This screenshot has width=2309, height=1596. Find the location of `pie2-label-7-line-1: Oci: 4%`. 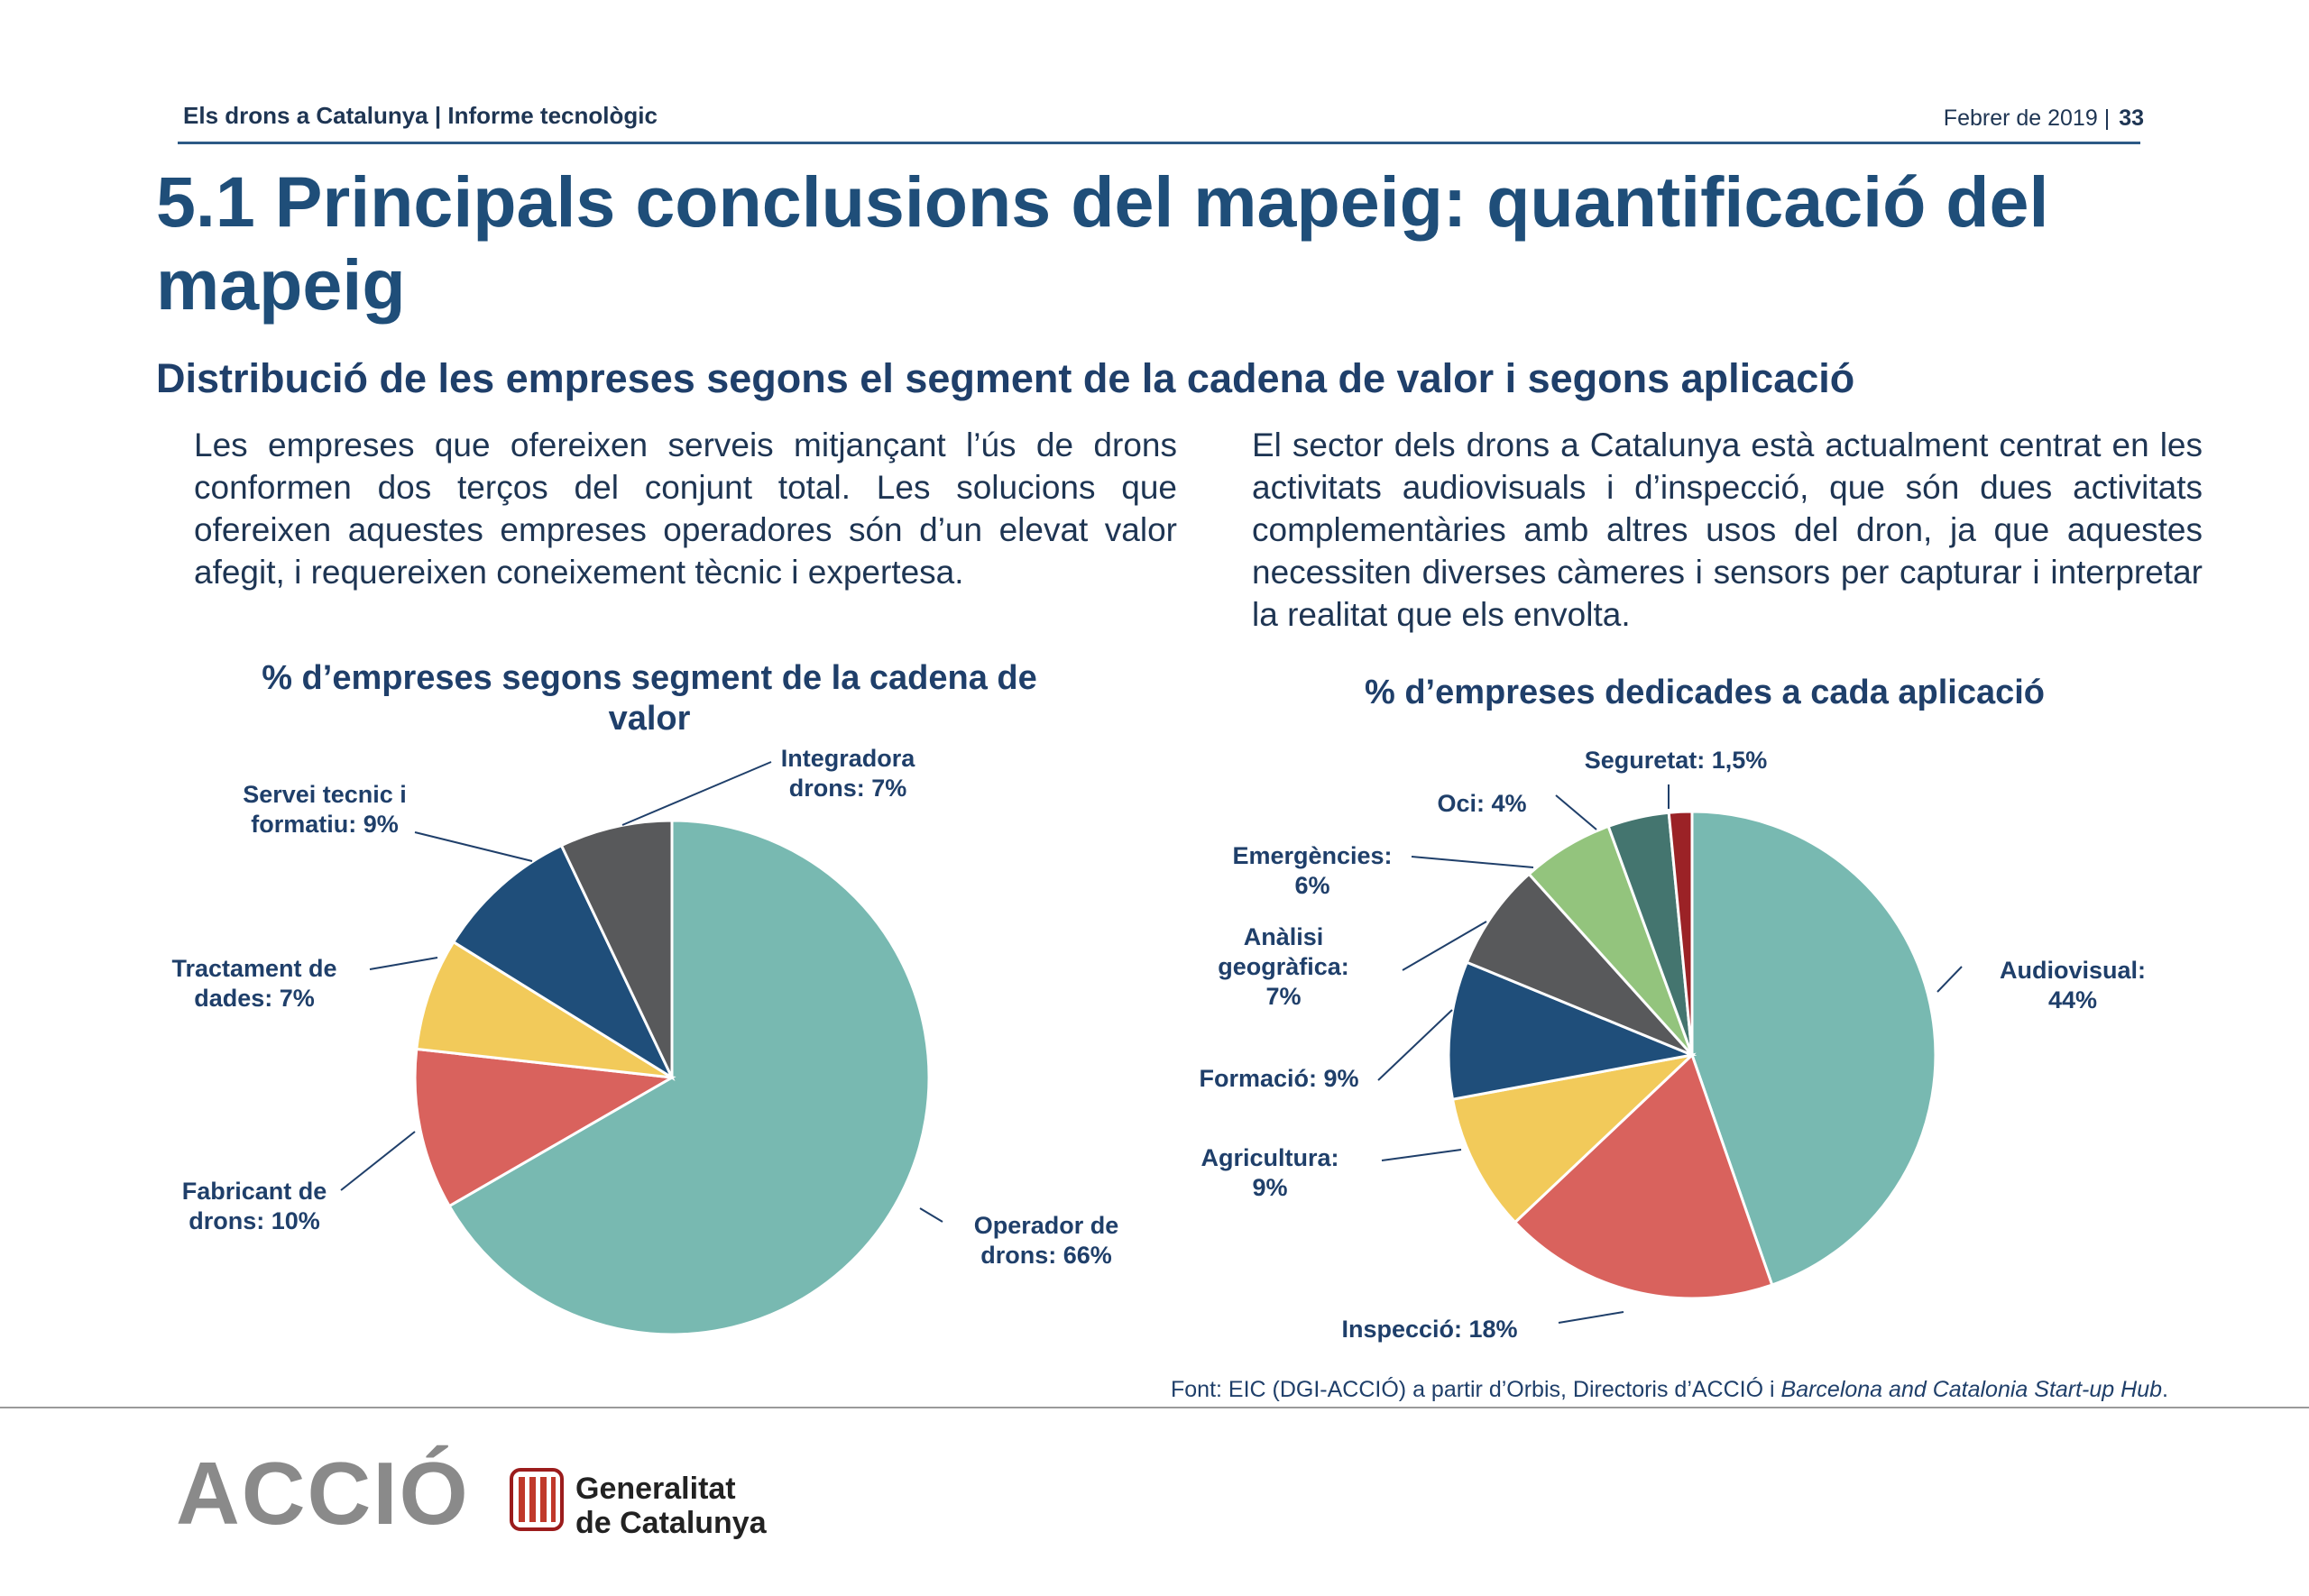

pie2-label-7-line-1: Oci: 4% is located at coordinates (1481, 803).